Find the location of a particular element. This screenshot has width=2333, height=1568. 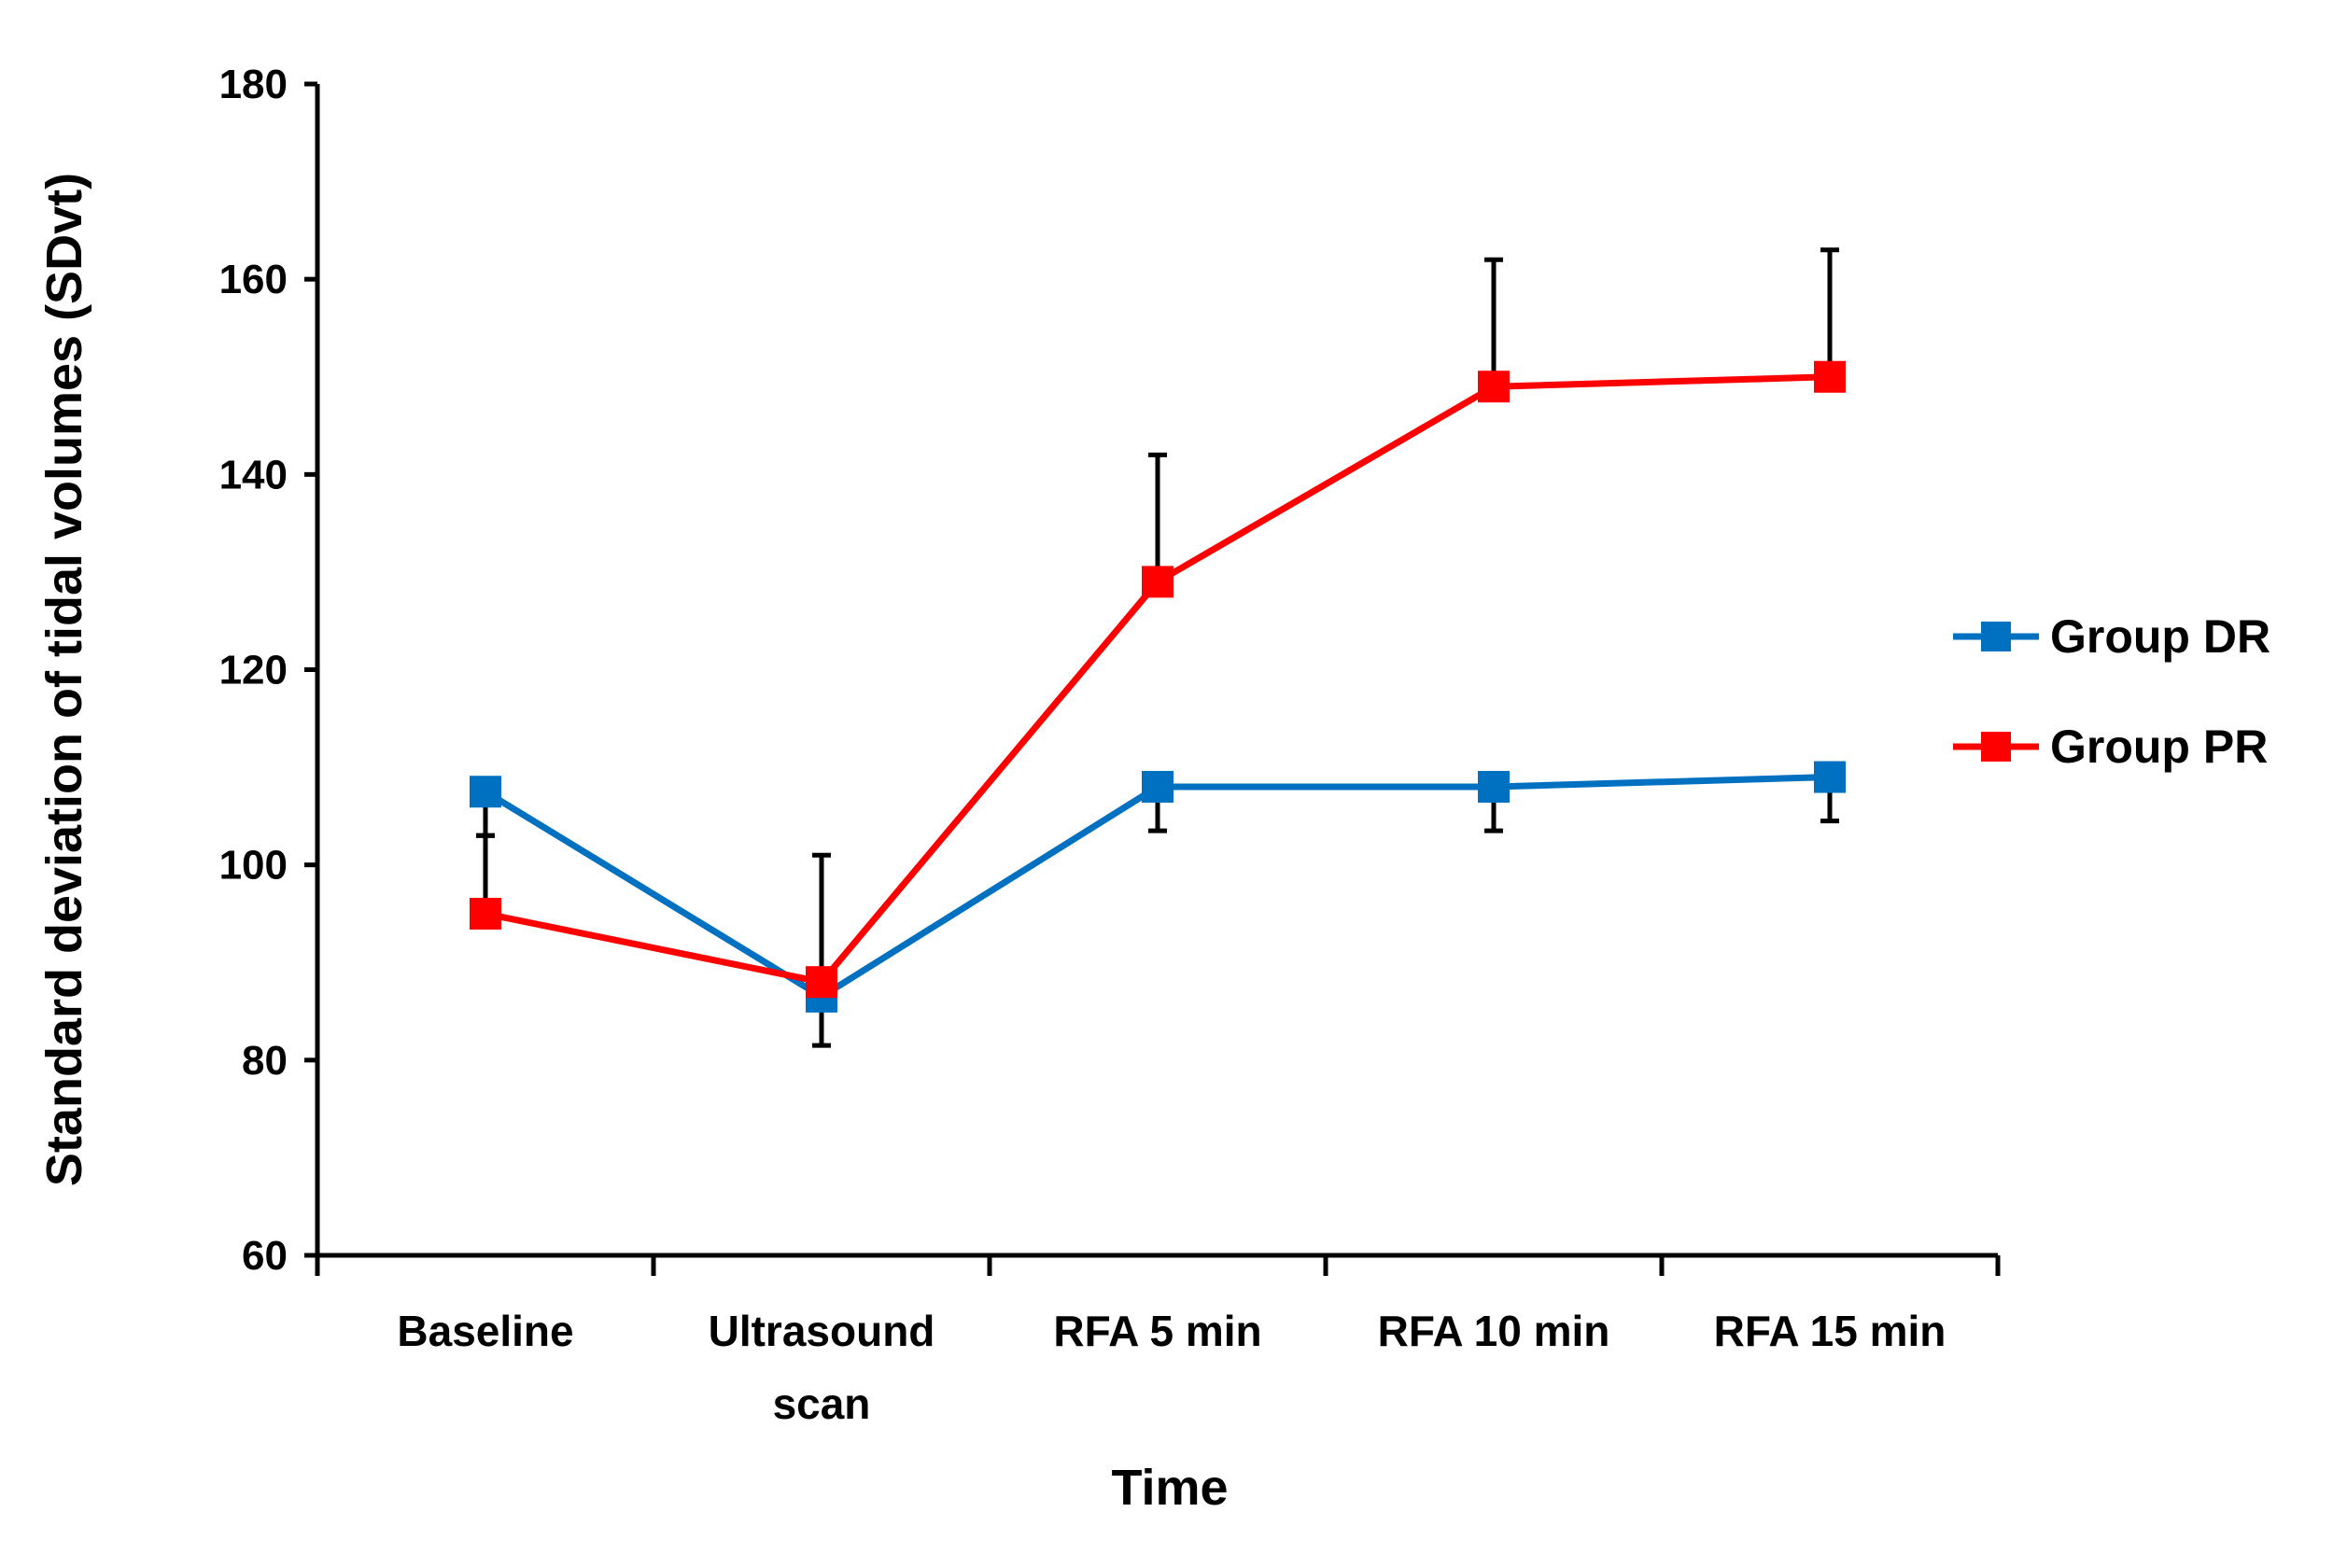

legend-label-group-pr: Group PR is located at coordinates (2159, 747).